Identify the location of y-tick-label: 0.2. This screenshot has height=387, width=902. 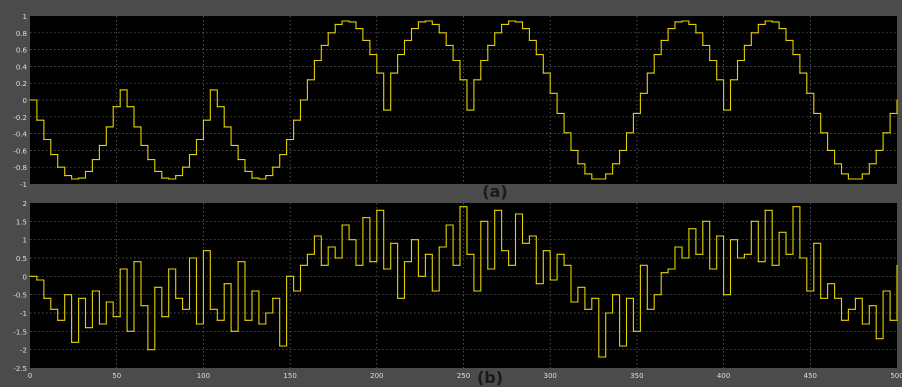
(21, 84).